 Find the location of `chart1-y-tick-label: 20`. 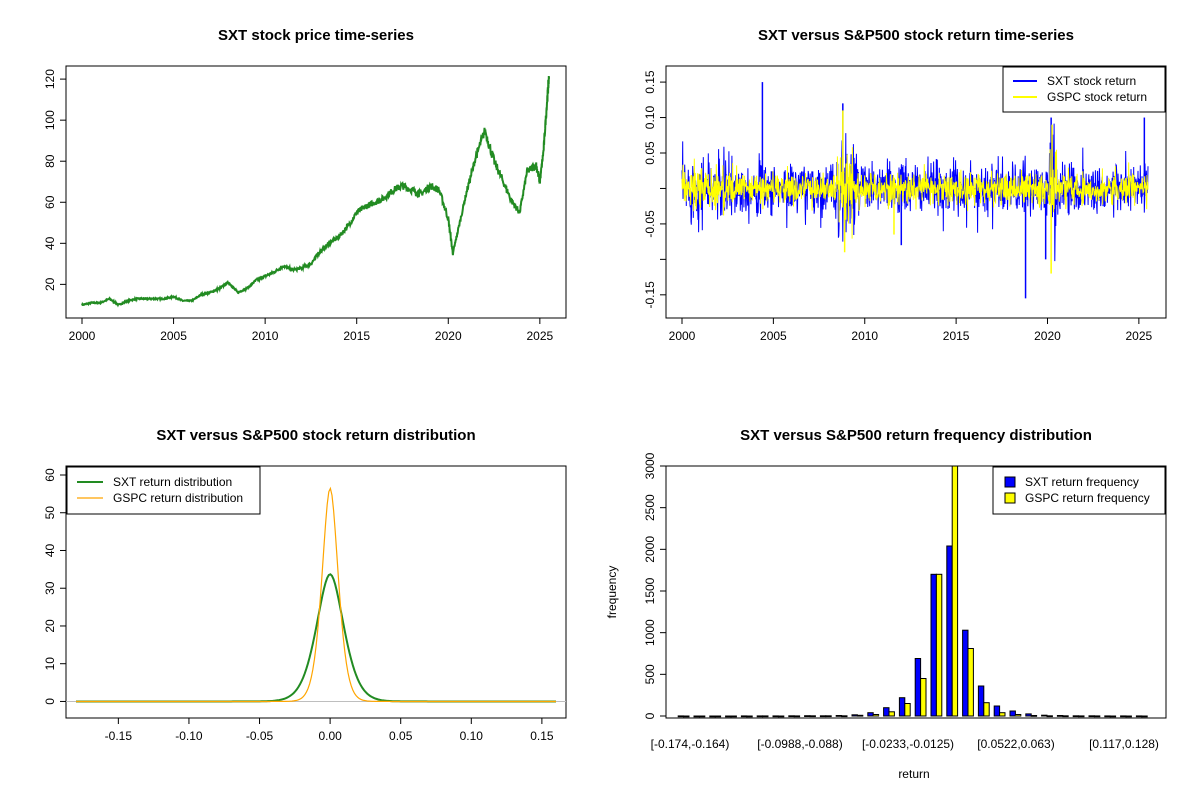

chart1-y-tick-label: 20 is located at coordinates (50, 284).